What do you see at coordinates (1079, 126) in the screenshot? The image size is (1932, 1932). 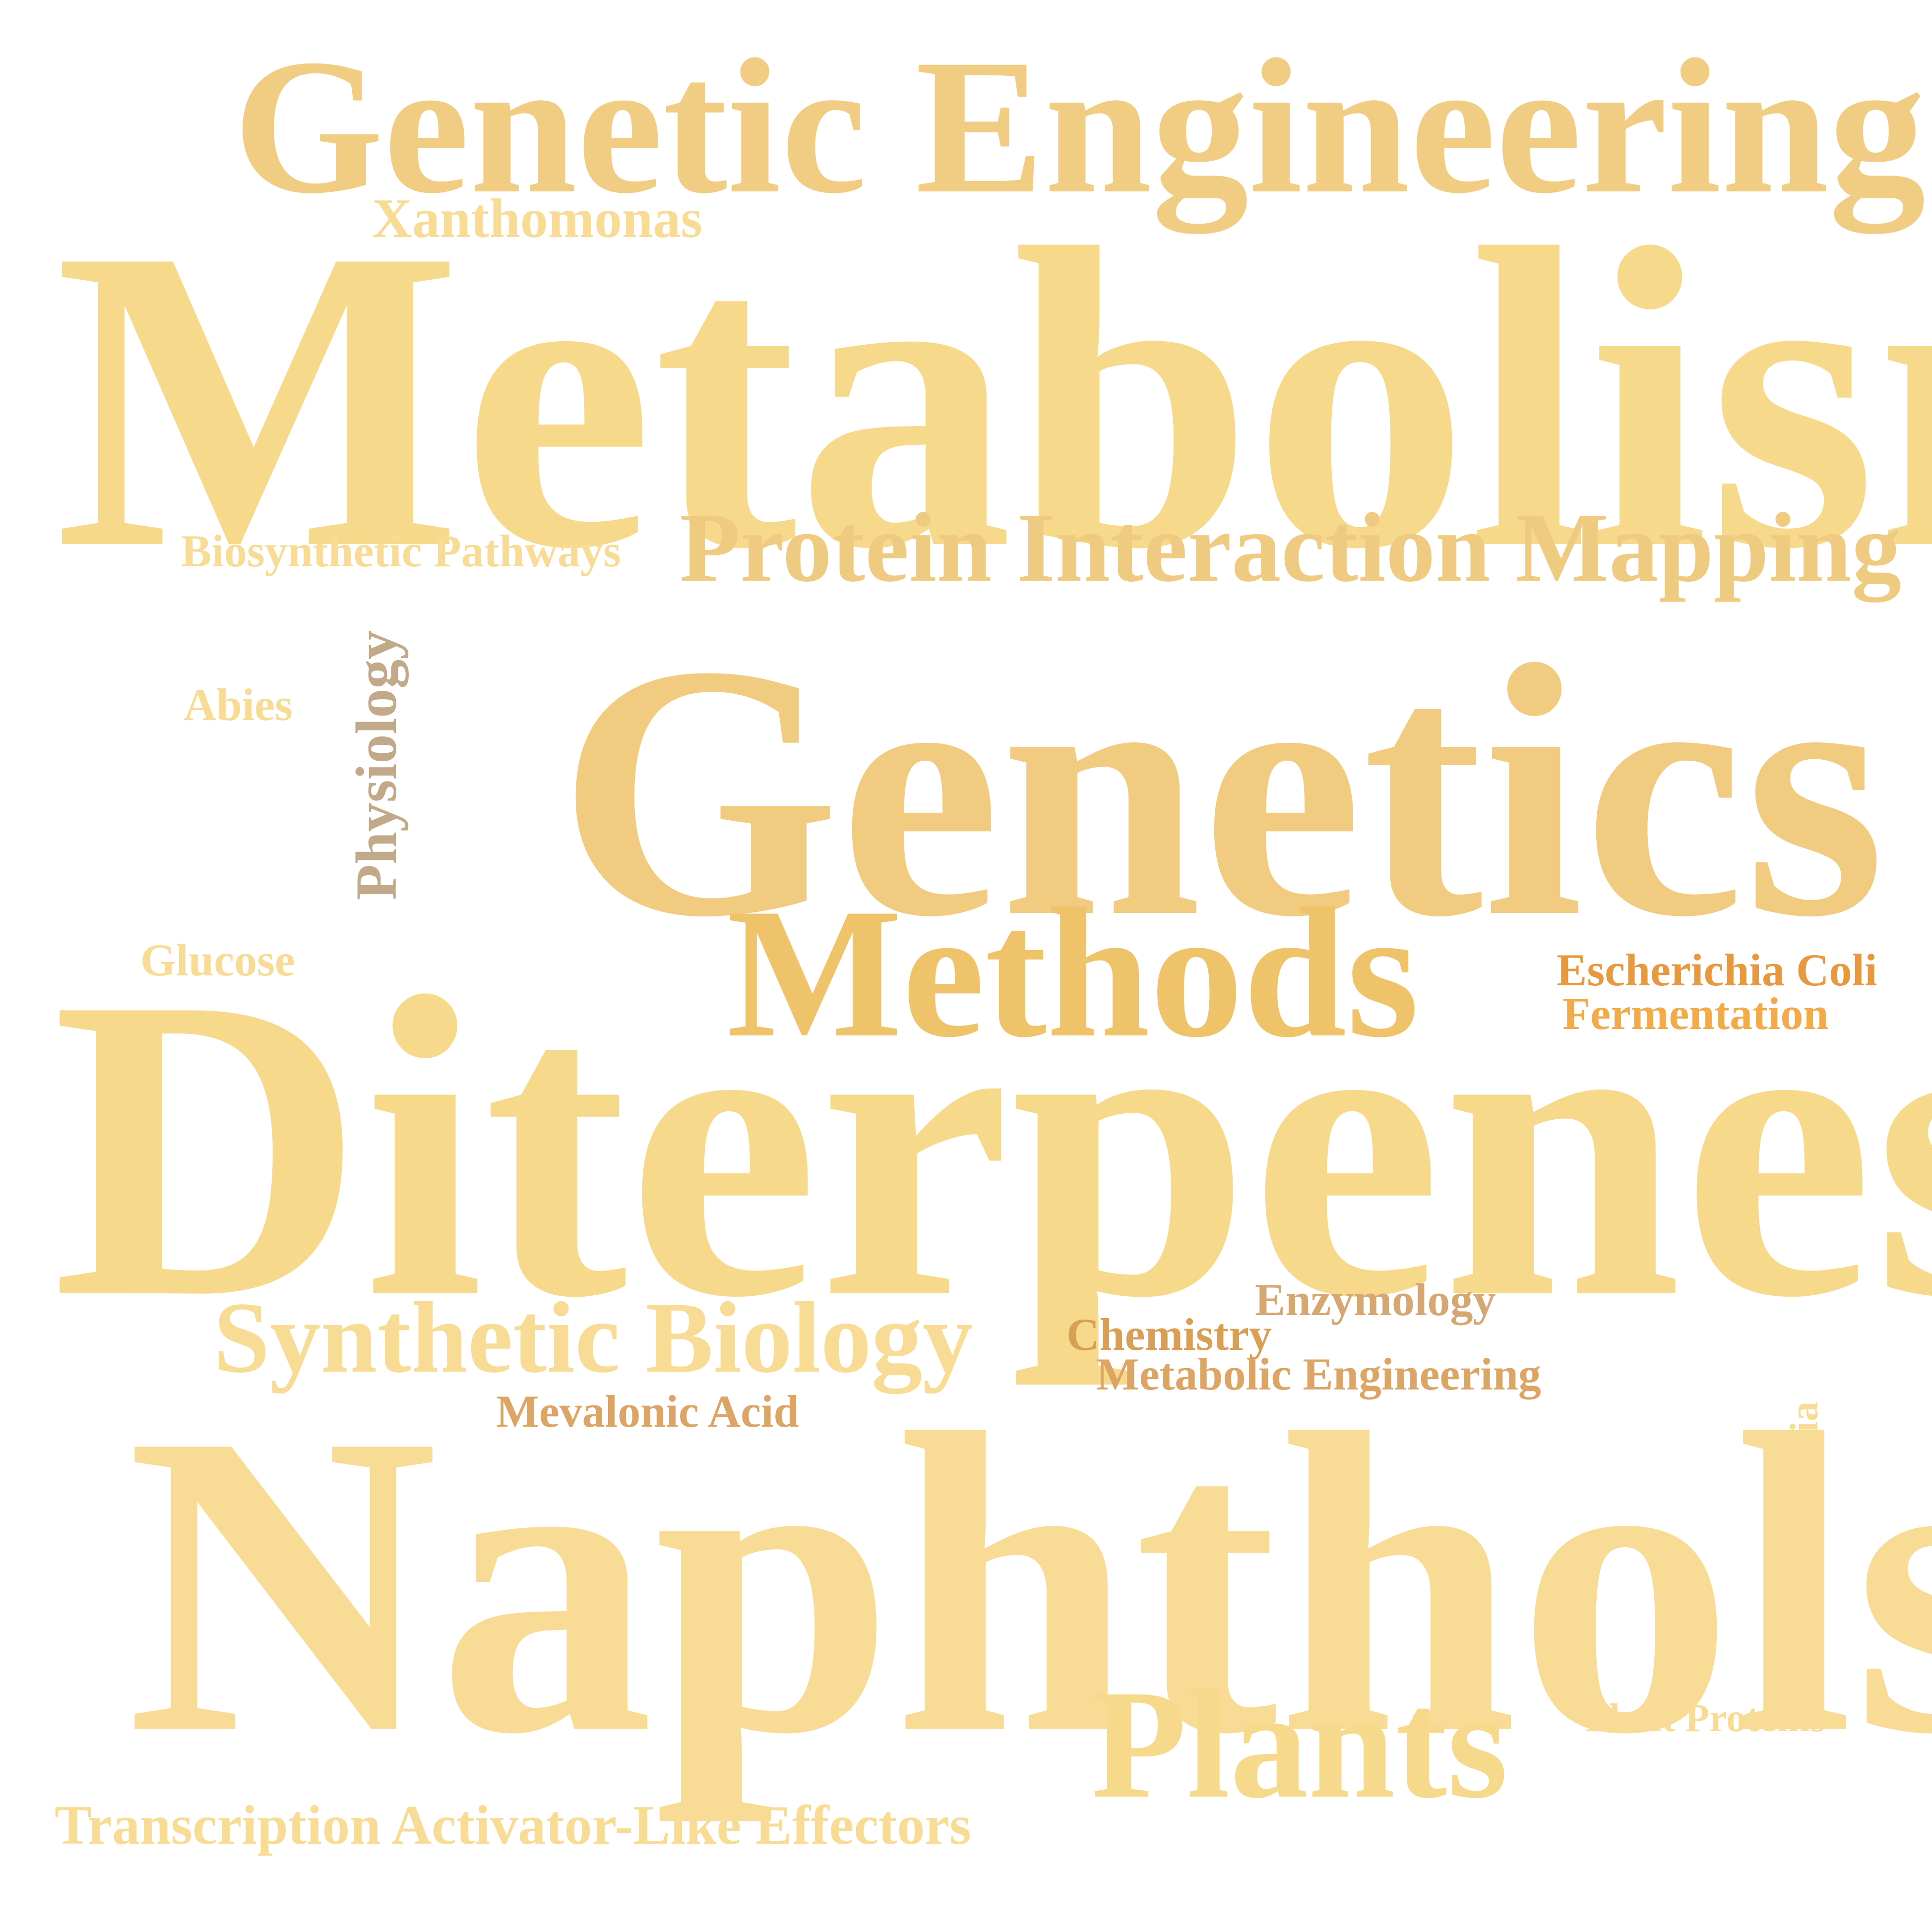 I see `word-genetic-engineering: Genetic Engineering` at bounding box center [1079, 126].